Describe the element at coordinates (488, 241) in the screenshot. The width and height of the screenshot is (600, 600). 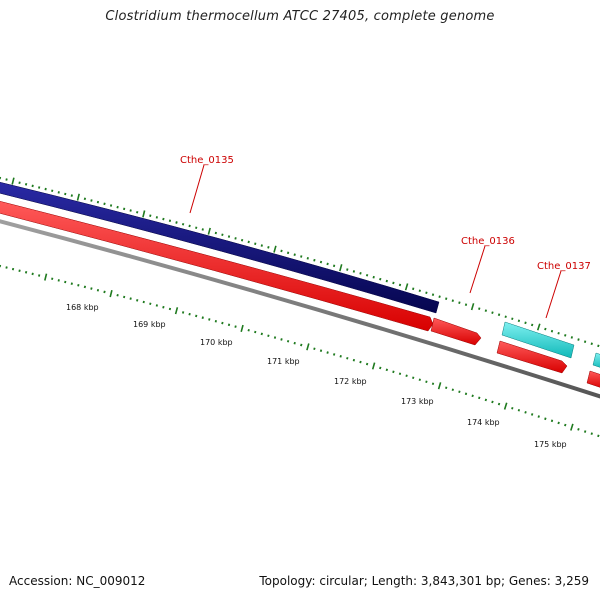
I see `gene-label-cthe-0136: Cthe_0136` at that location.